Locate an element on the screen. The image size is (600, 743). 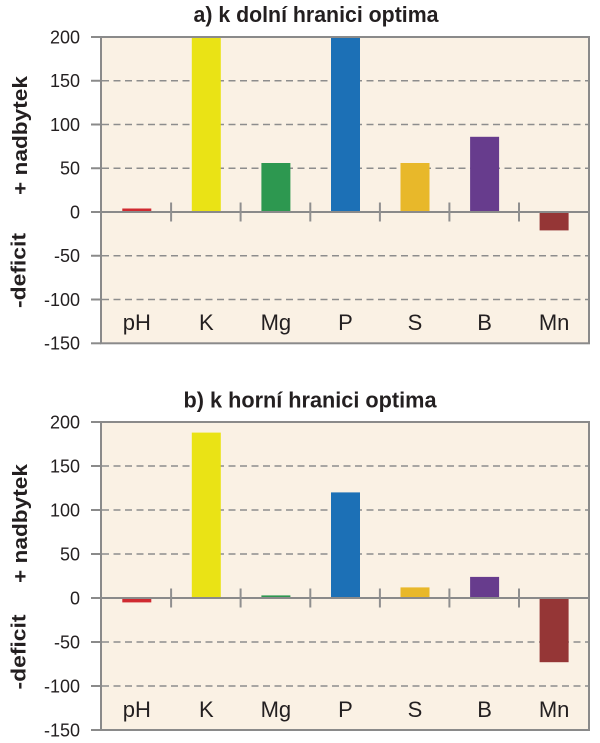
svg-text: a) k dolní hranici optima is located at coordinates (317, 14).